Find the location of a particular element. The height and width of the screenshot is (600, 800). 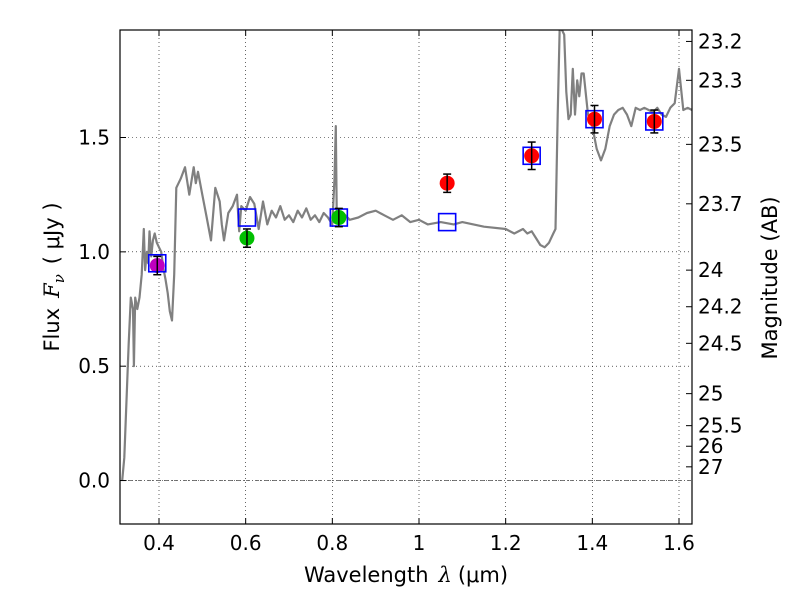

magnitude-tick-label: 25.5 is located at coordinates (720, 426).